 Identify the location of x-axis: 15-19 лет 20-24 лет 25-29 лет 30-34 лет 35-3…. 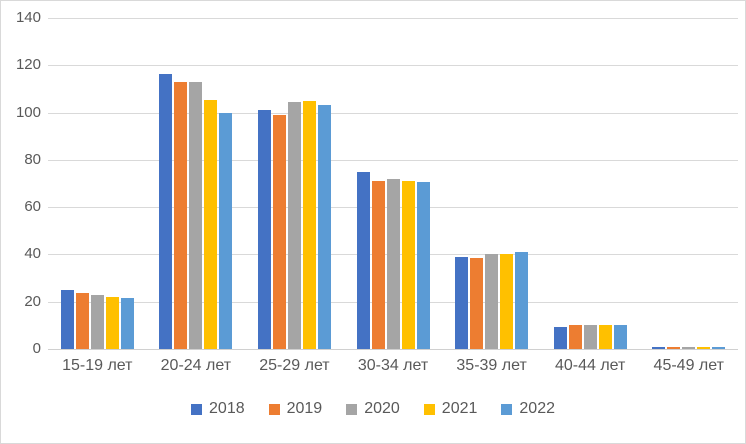
(393, 366).